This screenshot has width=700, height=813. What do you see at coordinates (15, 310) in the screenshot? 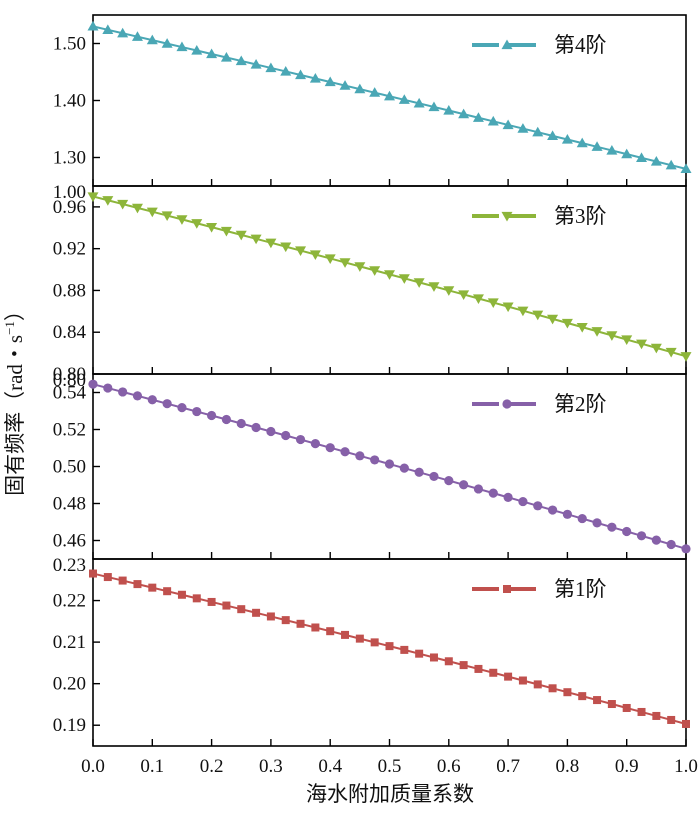
I see `y-axis-label-close: ）` at bounding box center [15, 310].